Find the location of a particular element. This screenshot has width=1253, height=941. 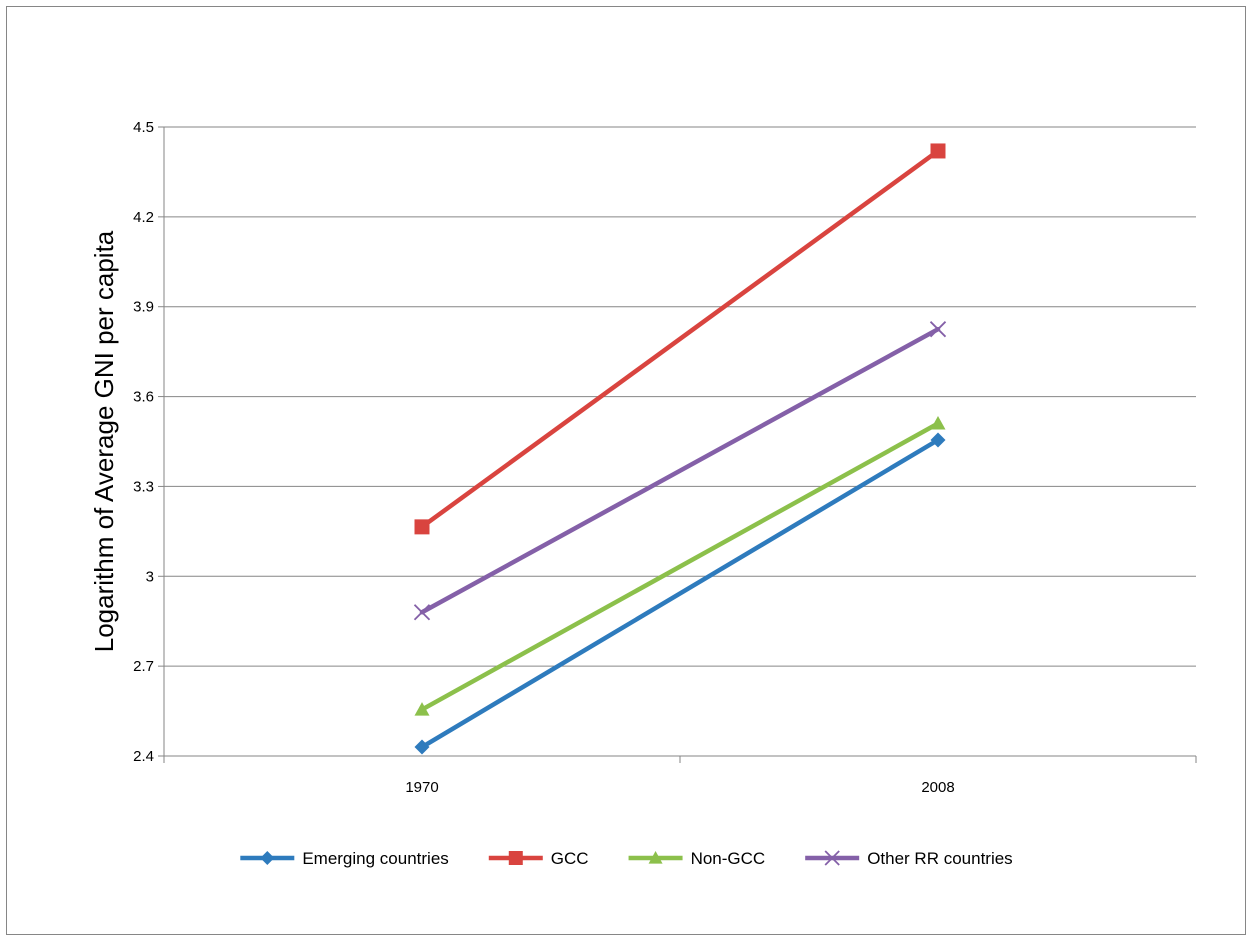

legend-item: GCC is located at coordinates (538, 858).